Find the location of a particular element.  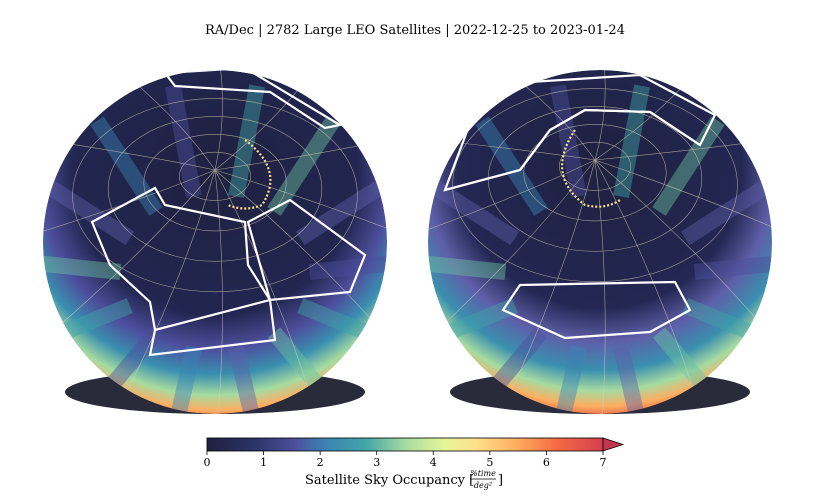

colorbar-ticks: 0 1 2 3 4 5 6 7 is located at coordinates (405, 460).